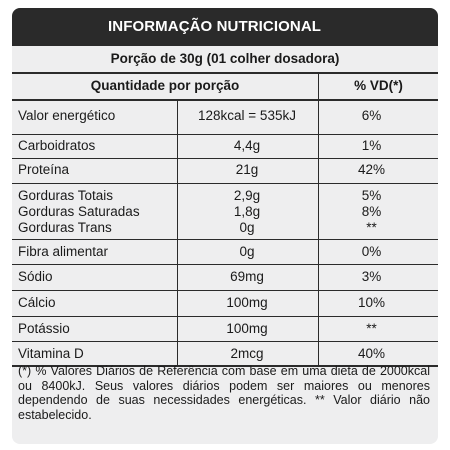  What do you see at coordinates (371, 211) in the screenshot?
I see `nutrient-vd: 8%` at bounding box center [371, 211].